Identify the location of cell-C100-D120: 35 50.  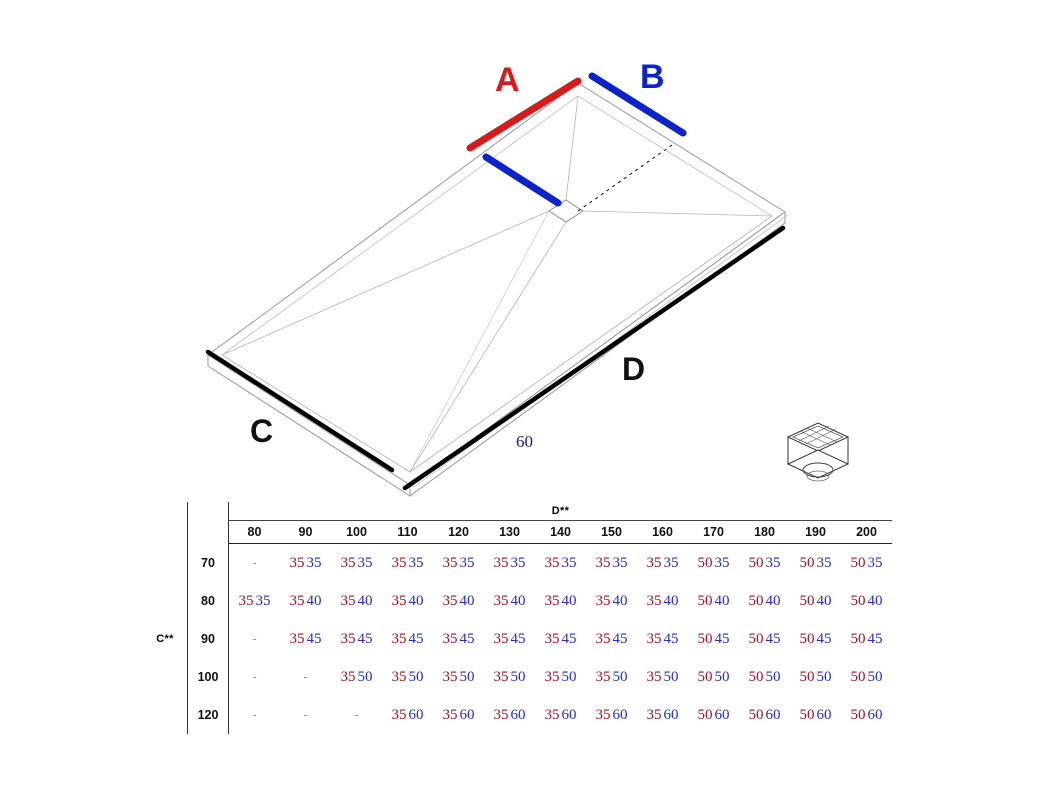
(458, 677).